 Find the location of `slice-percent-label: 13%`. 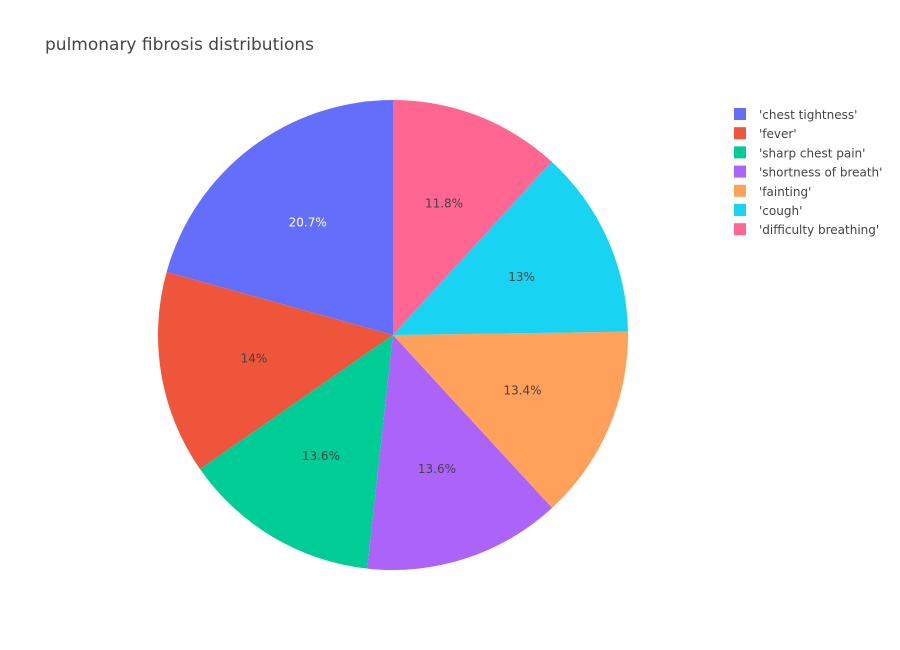

slice-percent-label: 13% is located at coordinates (521, 277).